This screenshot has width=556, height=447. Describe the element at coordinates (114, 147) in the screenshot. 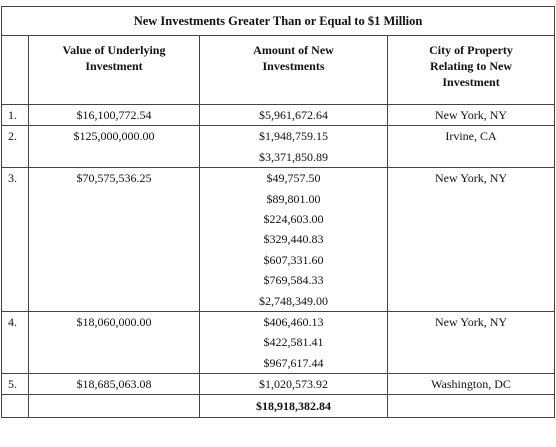

I see `row-value: $125,000,000.00` at that location.